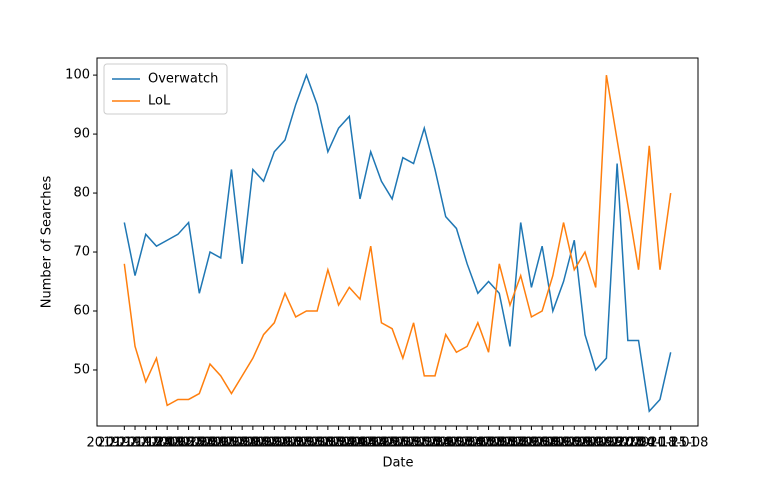 The image size is (777, 484). What do you see at coordinates (125, 443) in the screenshot?
I see `x-tick-label: 2019-11-17` at bounding box center [125, 443].